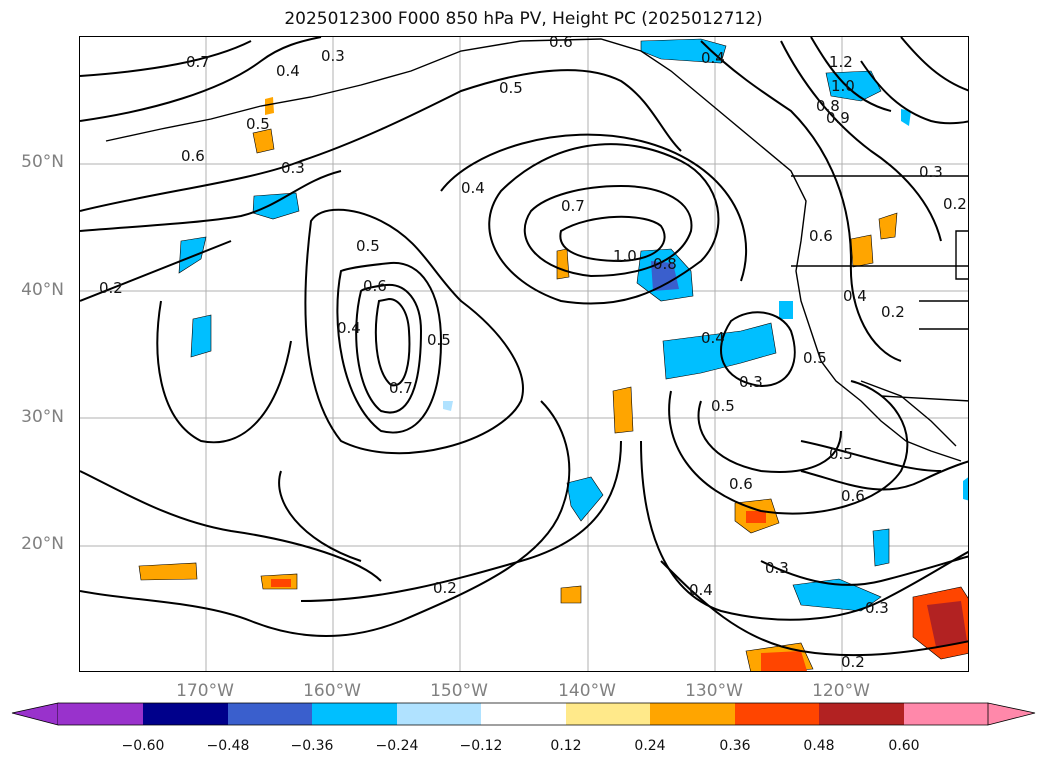 Image resolution: width=1047 pixels, height=765 pixels. Describe the element at coordinates (650, 746) in the screenshot. I see `colorbar-tick-label: 0.24` at that location.